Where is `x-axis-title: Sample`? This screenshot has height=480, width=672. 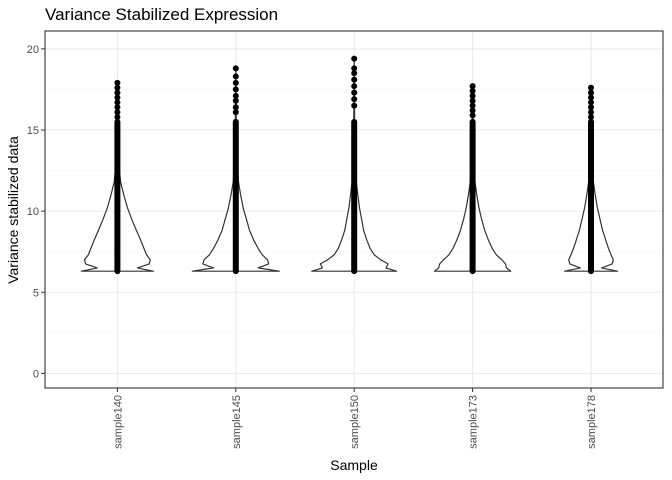
x-axis-title: Sample is located at coordinates (354, 465).